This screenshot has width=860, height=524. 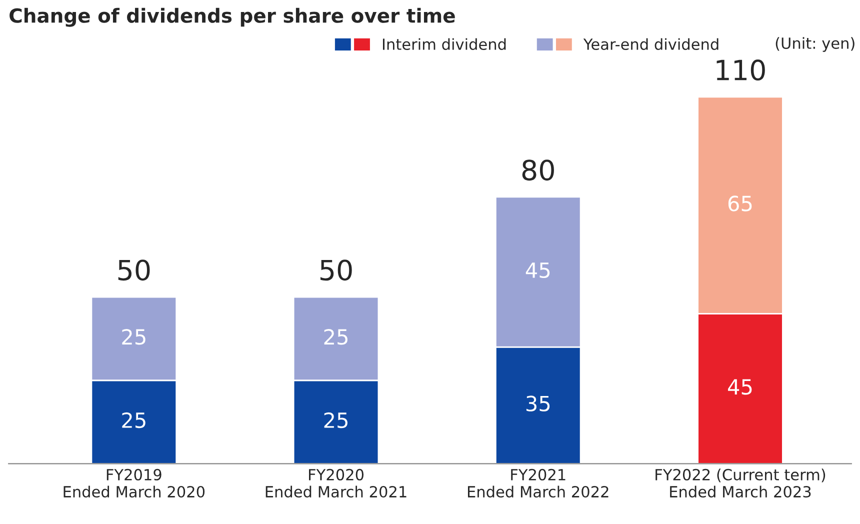 What do you see at coordinates (538, 170) in the screenshot?
I see `total-label: 80` at bounding box center [538, 170].